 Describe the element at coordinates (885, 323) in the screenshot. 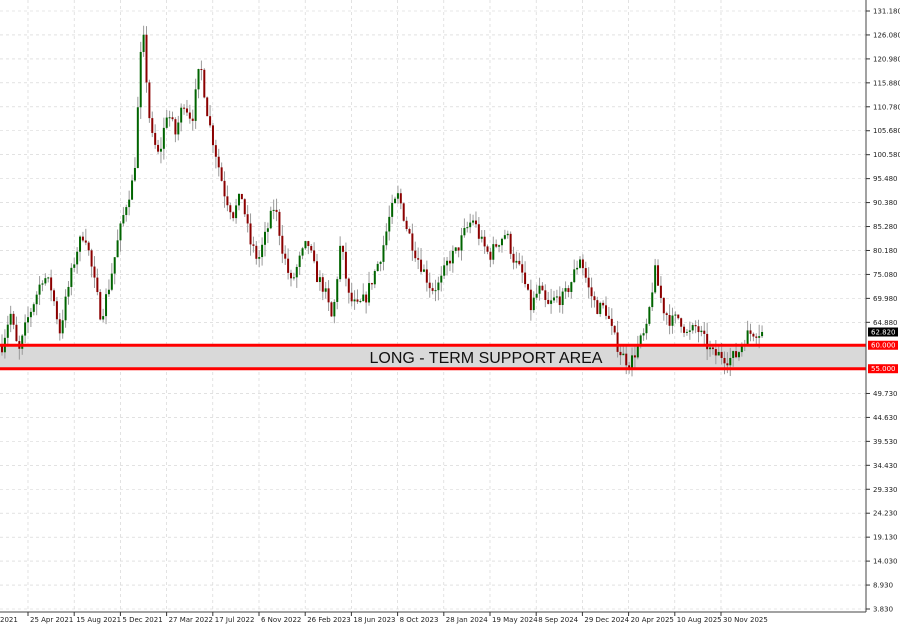

I see `y-tick-label: 64.880` at that location.